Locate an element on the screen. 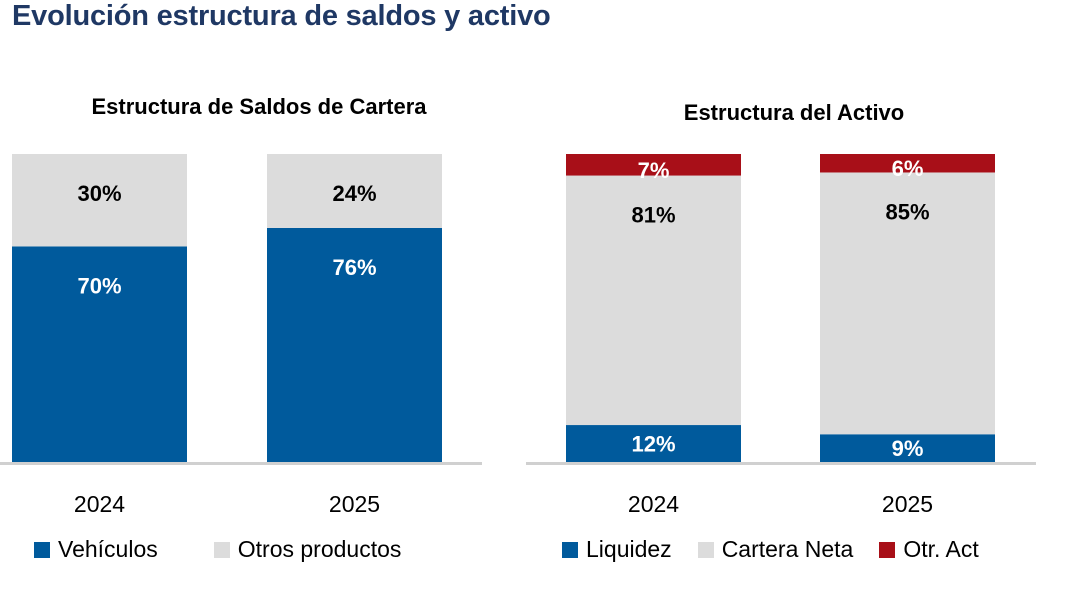 This screenshot has height=590, width=1068. legend-label-cartera-neta: Cartera Neta is located at coordinates (787, 549).